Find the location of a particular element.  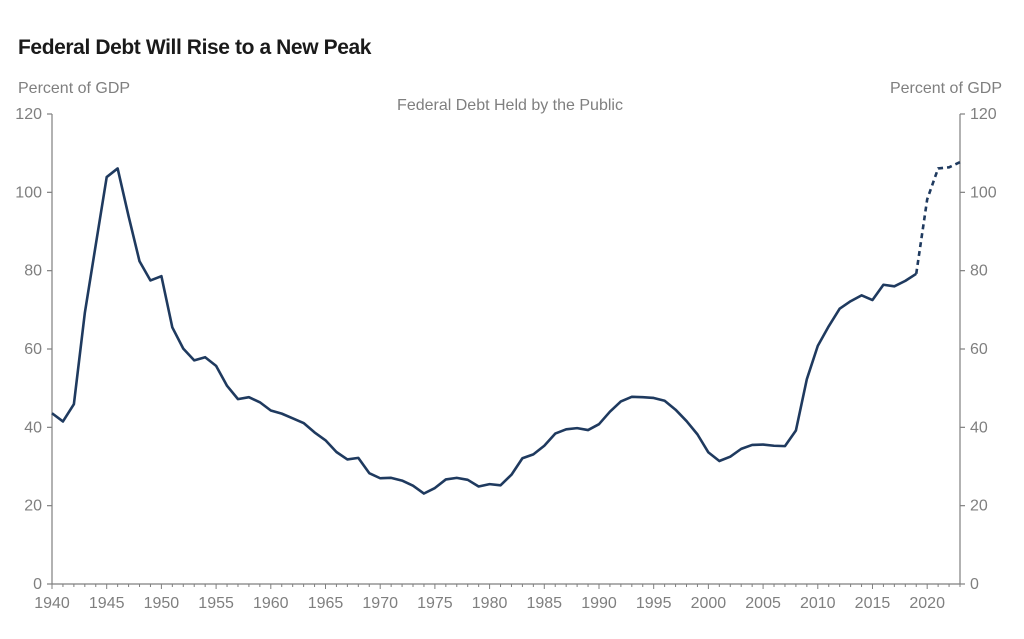

x-tick-label: 2000 is located at coordinates (709, 603).